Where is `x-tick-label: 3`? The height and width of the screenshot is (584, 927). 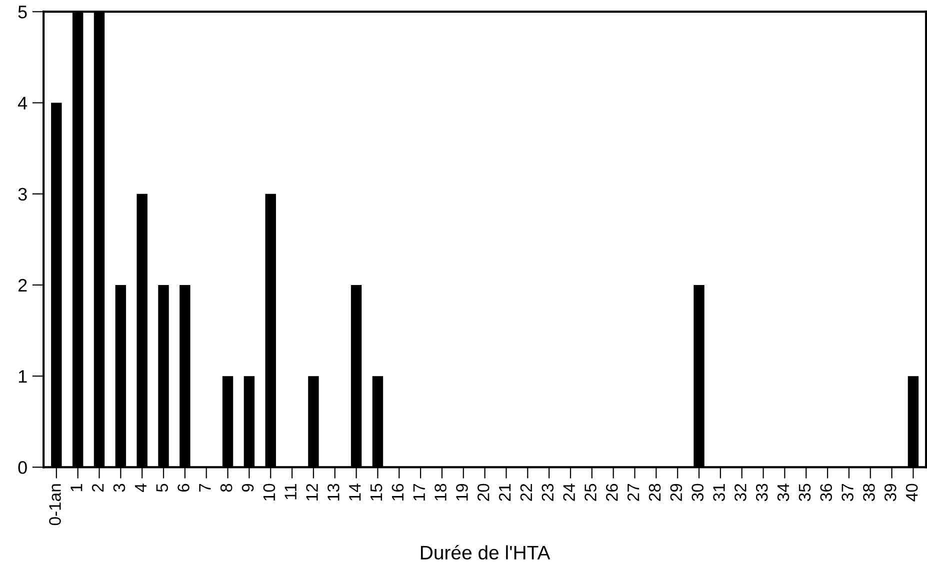
x-tick-label: 3 is located at coordinates (119, 488).